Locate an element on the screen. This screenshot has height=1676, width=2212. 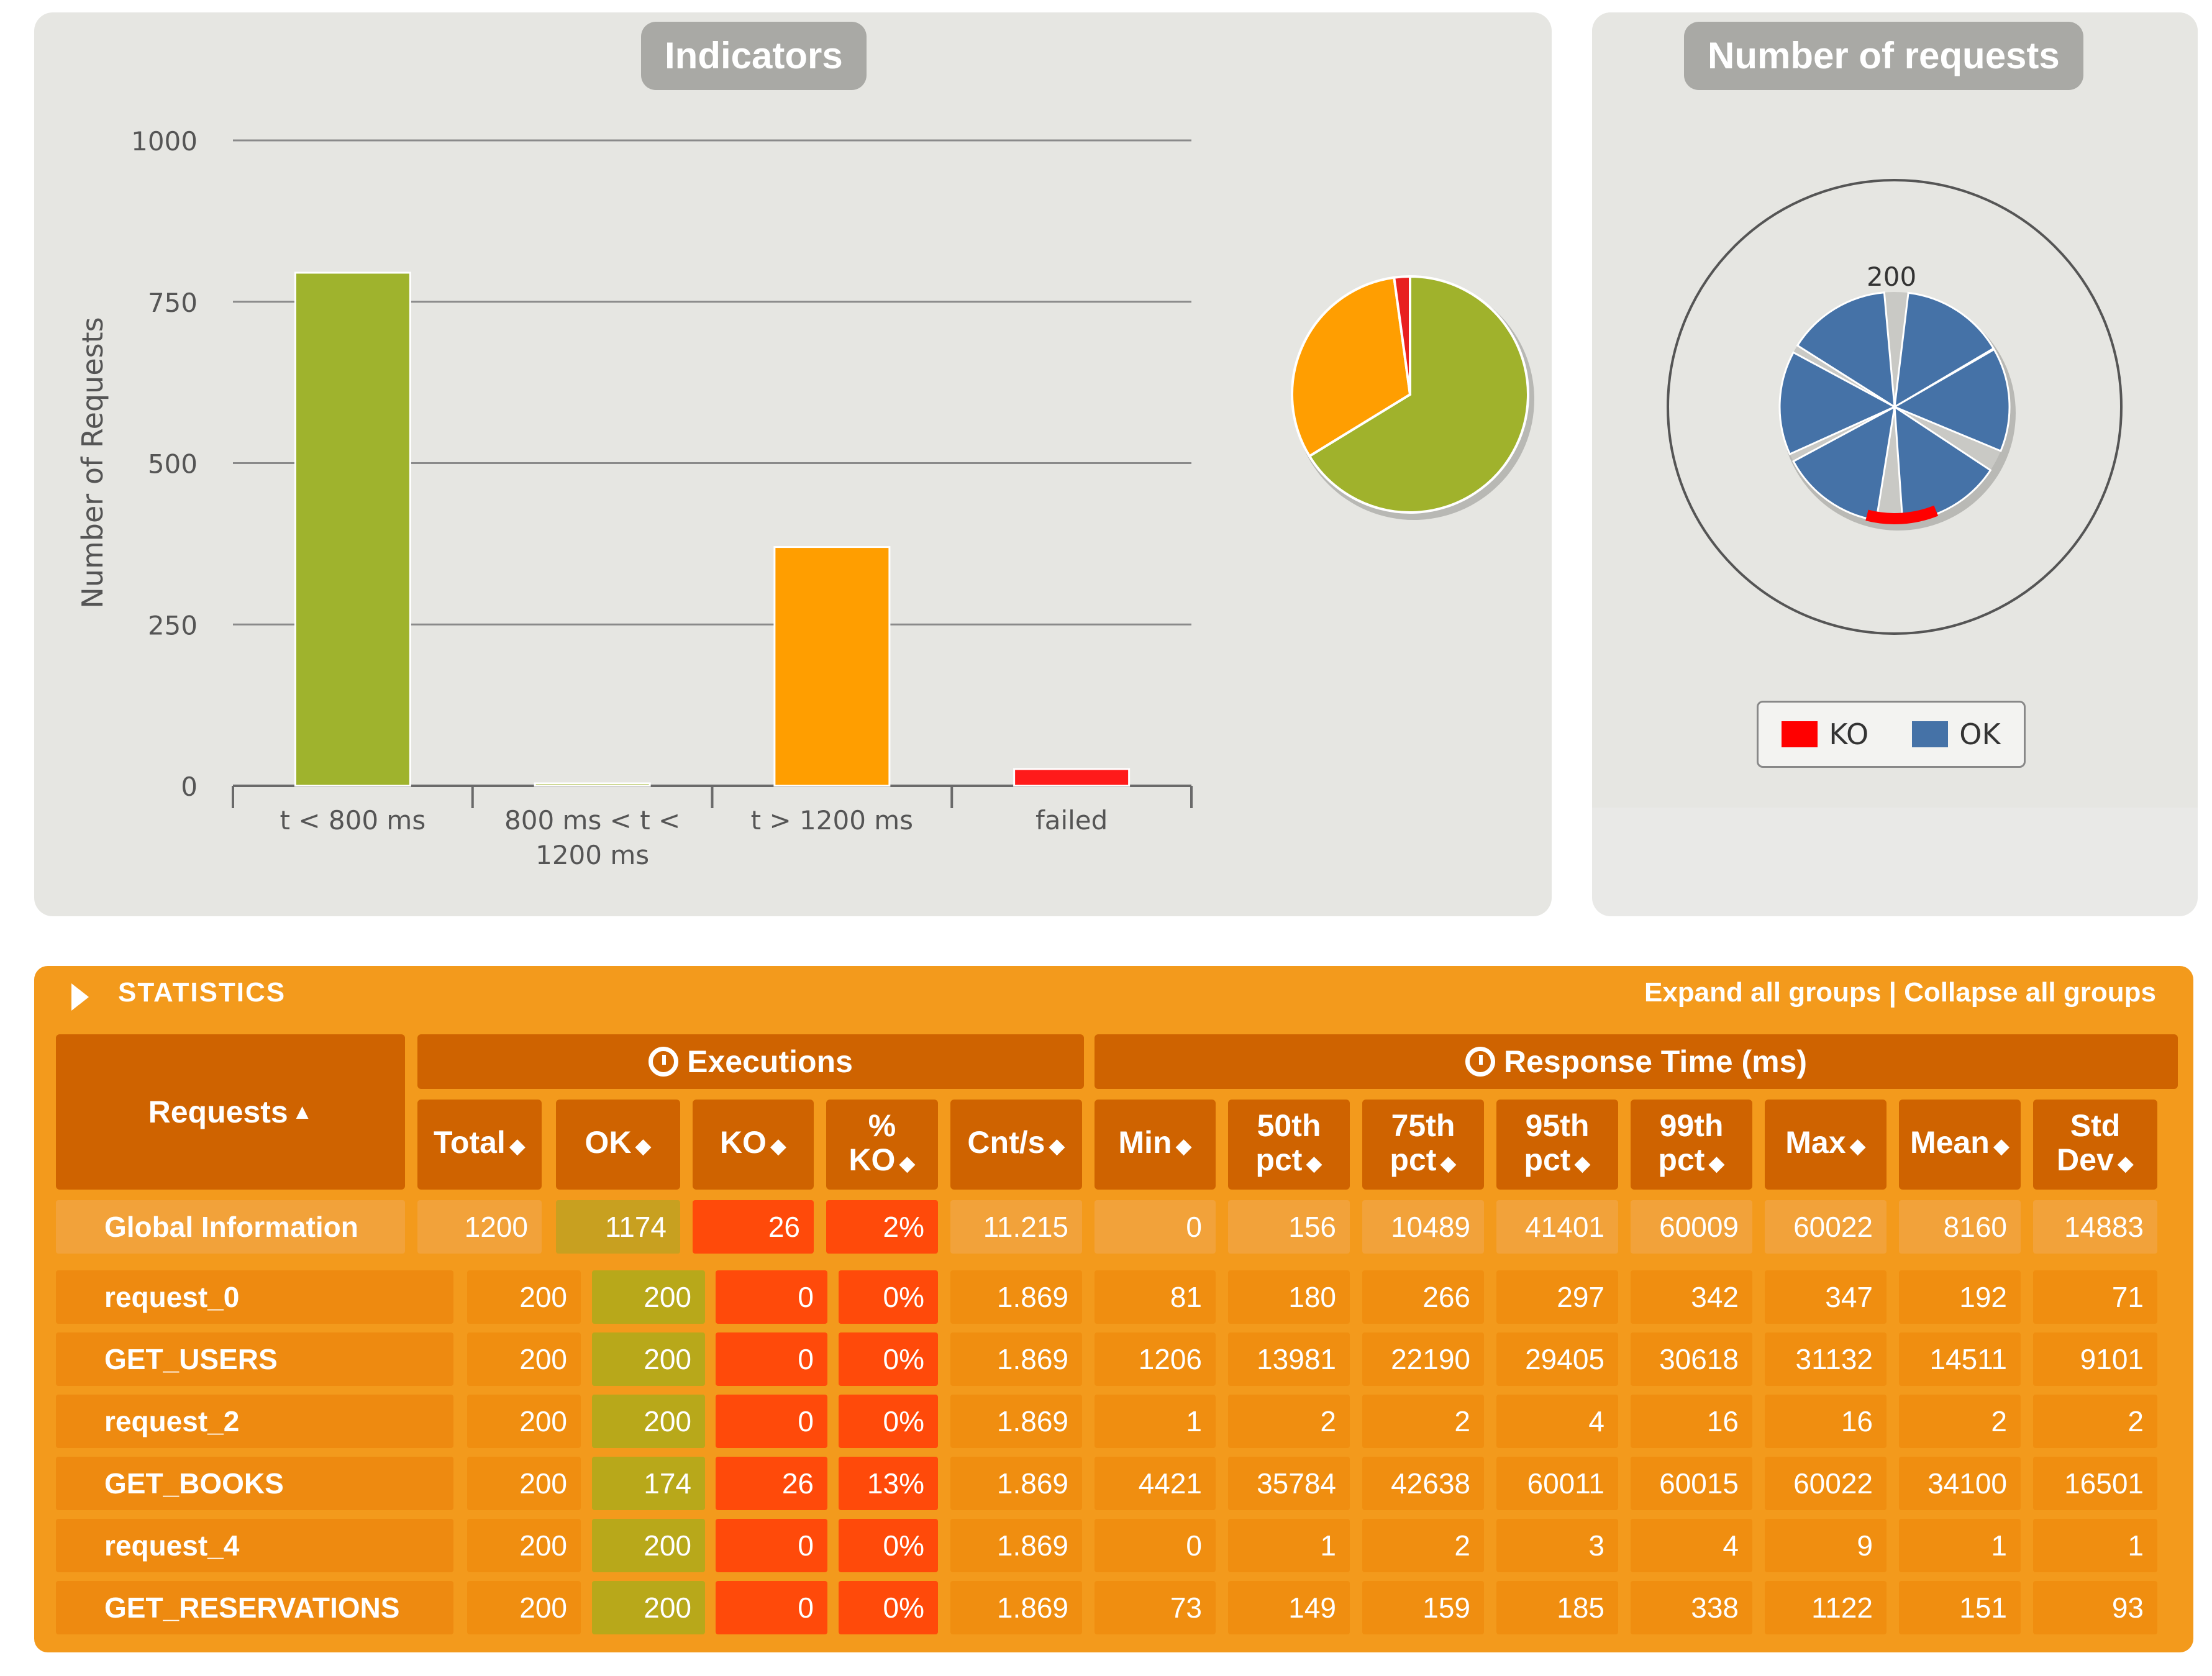
column-header-line: Std is located at coordinates (2095, 1125).